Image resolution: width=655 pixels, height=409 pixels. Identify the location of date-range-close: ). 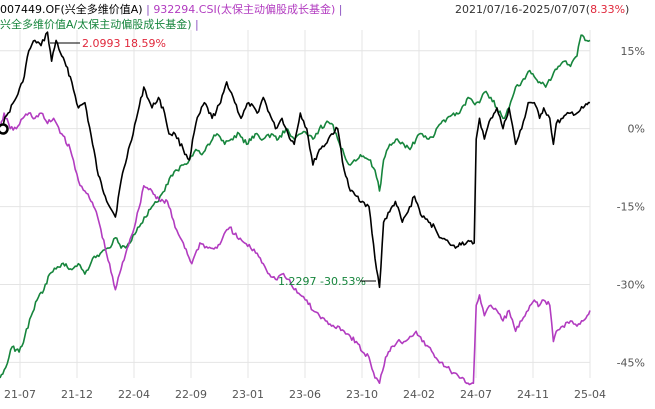
(627, 9).